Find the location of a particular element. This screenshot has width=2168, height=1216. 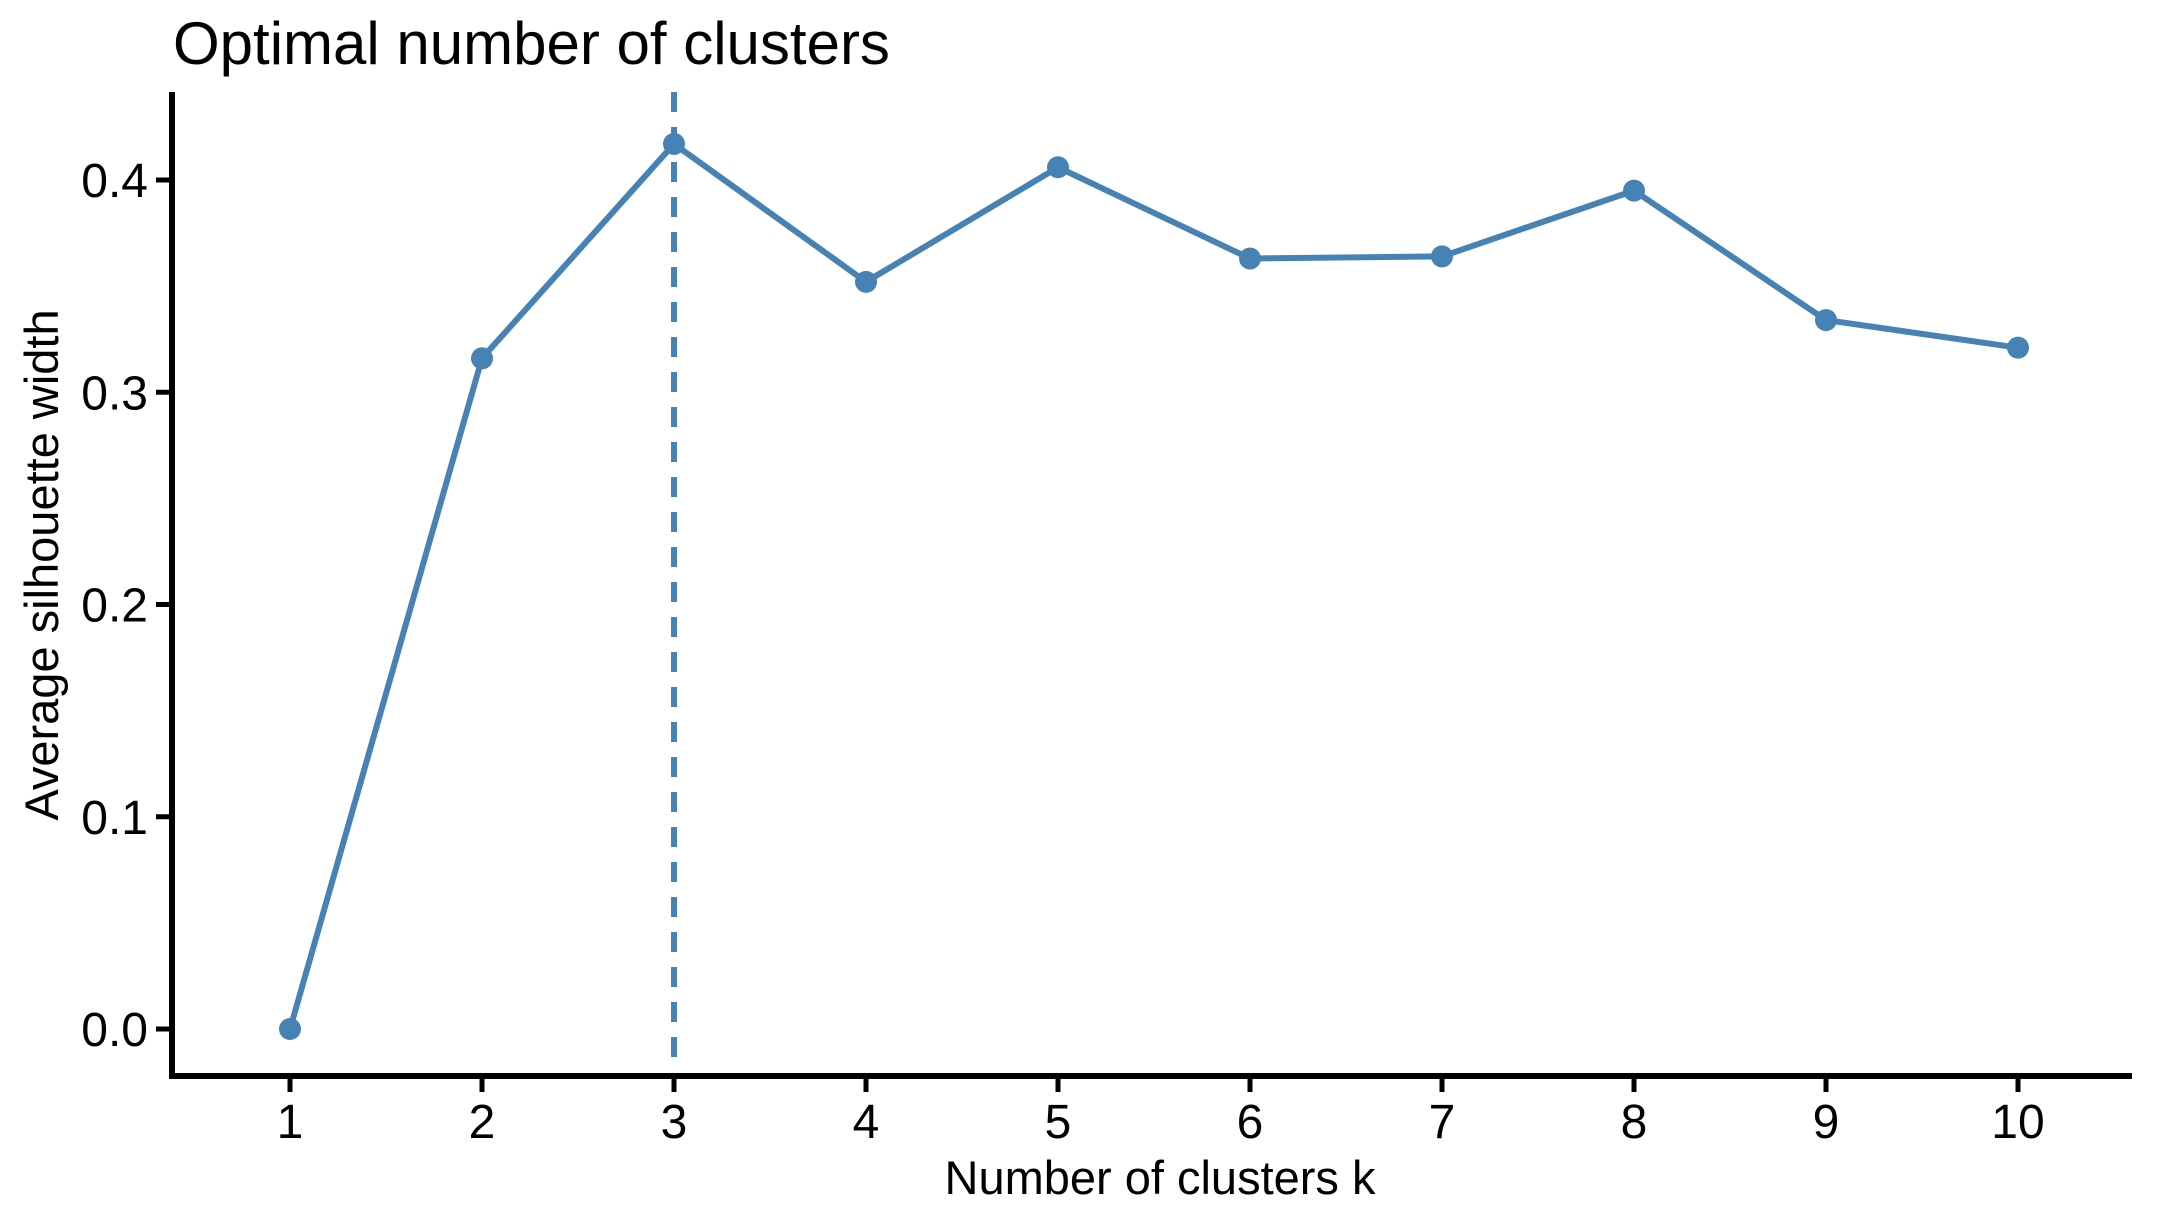

y-tick-label: 0.2 is located at coordinates (114, 606).